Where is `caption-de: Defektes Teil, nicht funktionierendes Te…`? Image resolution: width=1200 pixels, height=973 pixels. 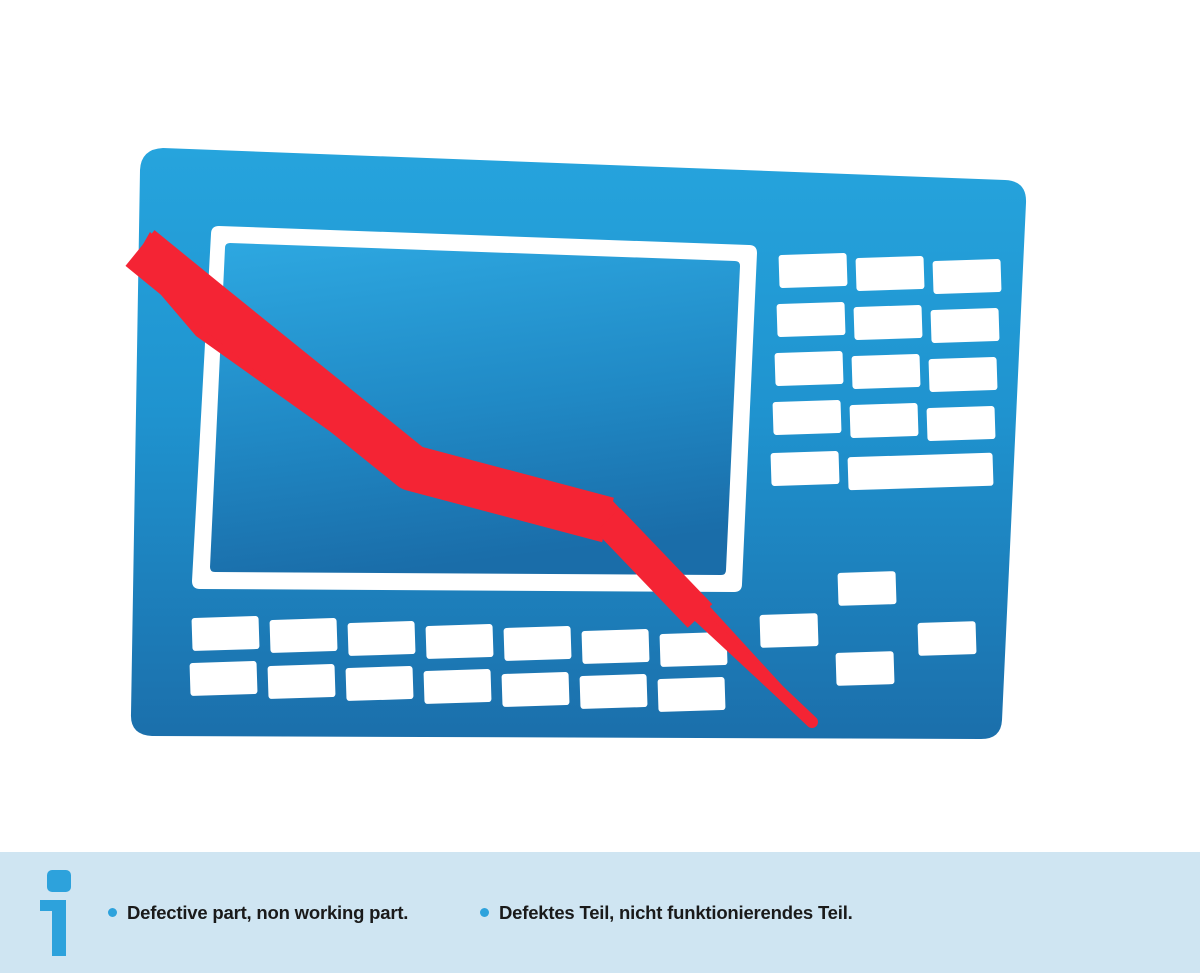
caption-de: Defektes Teil, nicht funktionierendes Te… is located at coordinates (666, 913).